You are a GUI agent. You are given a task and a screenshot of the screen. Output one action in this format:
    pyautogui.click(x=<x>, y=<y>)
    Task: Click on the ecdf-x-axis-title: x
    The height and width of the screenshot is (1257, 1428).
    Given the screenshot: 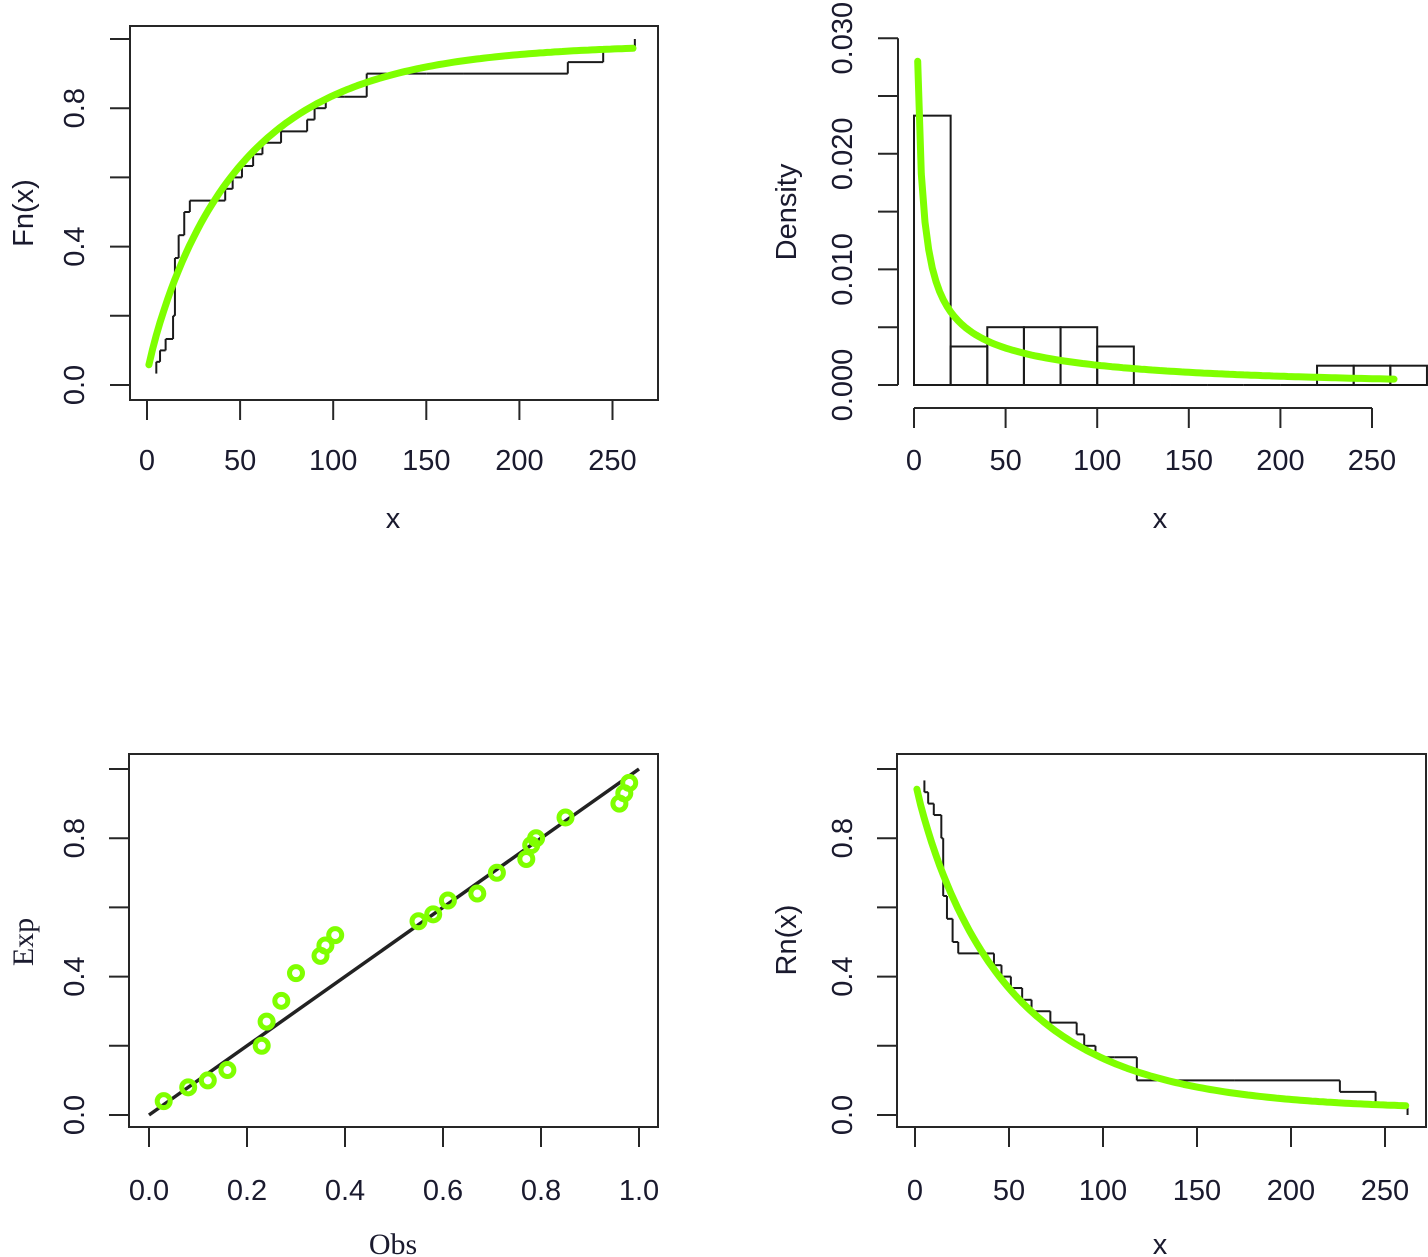 What is the action you would take?
    pyautogui.click(x=393, y=519)
    